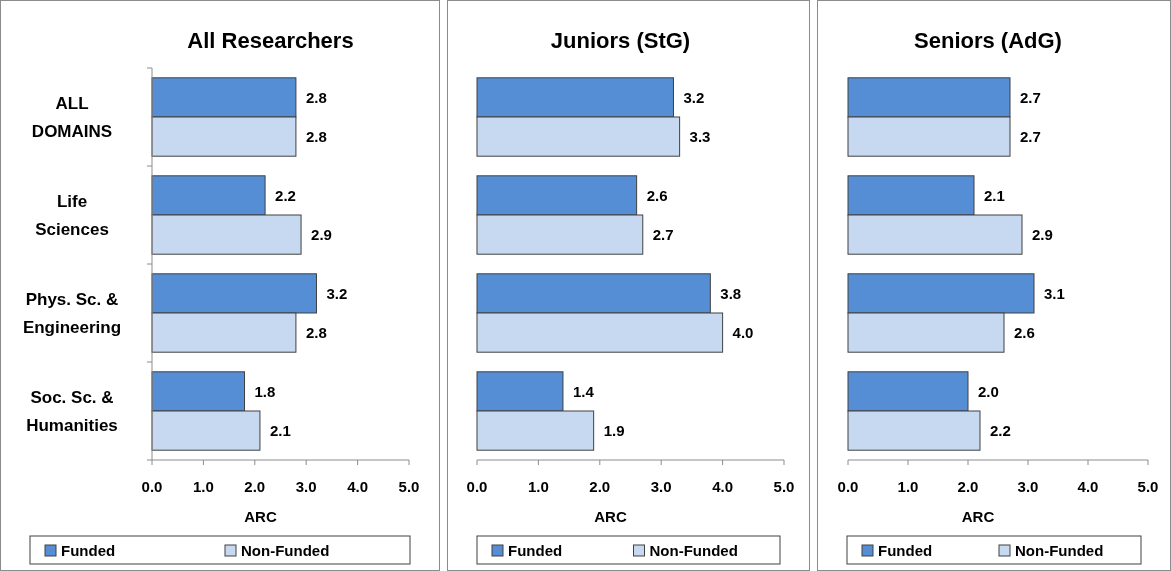 This screenshot has width=1171, height=571. What do you see at coordinates (265, 391) in the screenshot?
I see `data-label: 1.8` at bounding box center [265, 391].